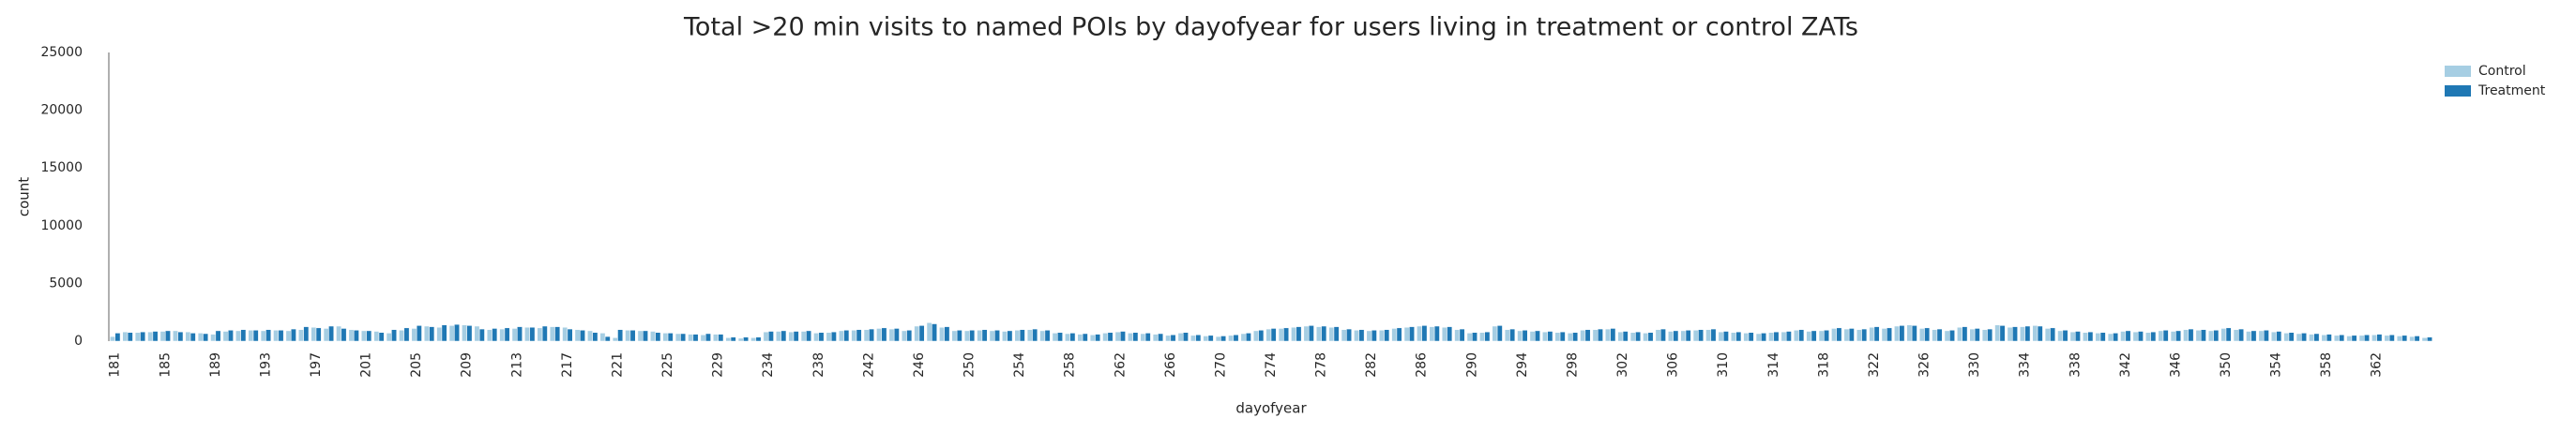 This screenshot has height=433, width=2576. Describe the element at coordinates (2075, 365) in the screenshot. I see `x-tick-label: 338` at that location.